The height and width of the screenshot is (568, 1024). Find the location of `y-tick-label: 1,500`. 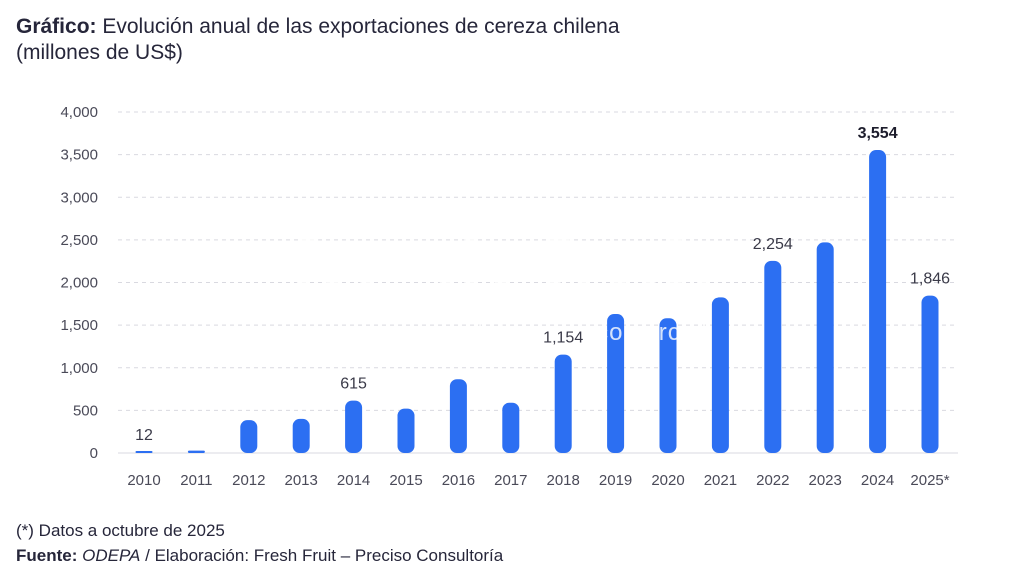

y-tick-label: 1,500 is located at coordinates (79, 325).